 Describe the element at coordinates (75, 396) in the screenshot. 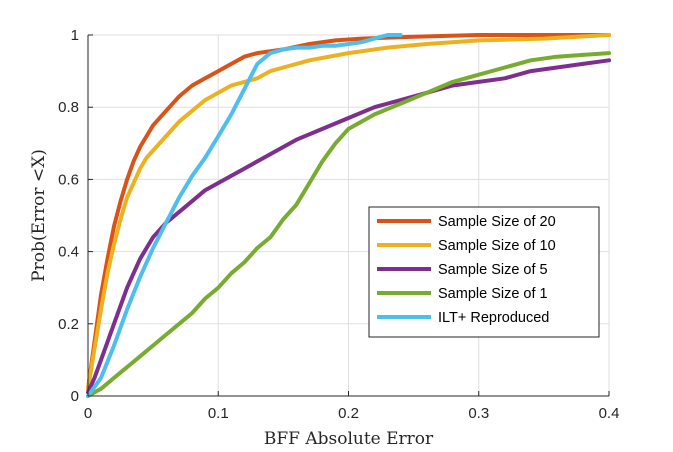

I see `y-tick-label: 0` at that location.